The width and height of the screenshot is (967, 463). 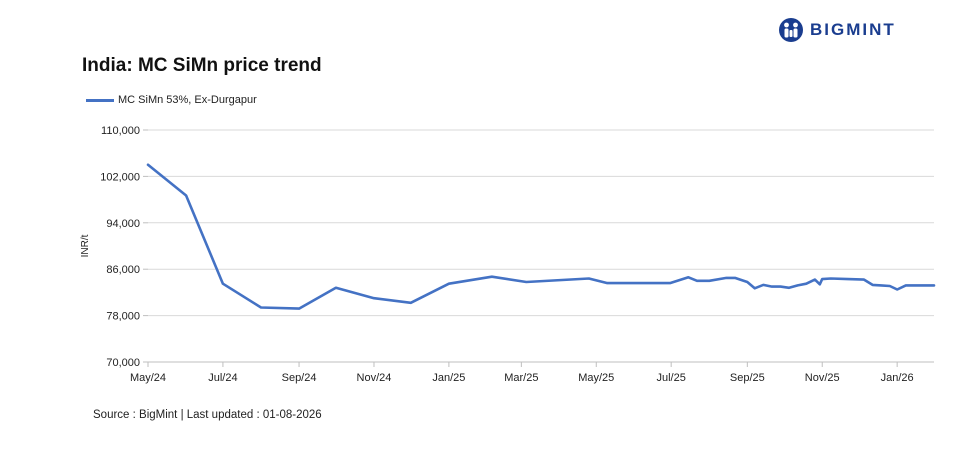 I want to click on brand-logo: BIGMINT, so click(x=837, y=30).